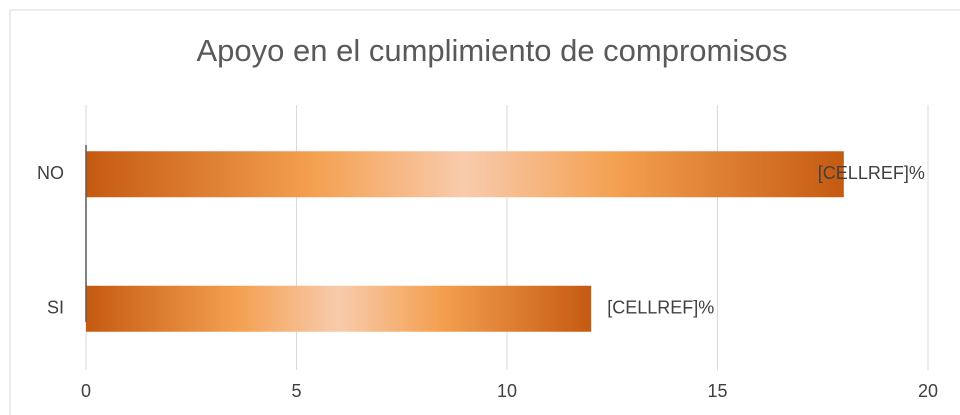 This screenshot has width=960, height=415. What do you see at coordinates (507, 391) in the screenshot?
I see `x-tick-label: 10` at bounding box center [507, 391].